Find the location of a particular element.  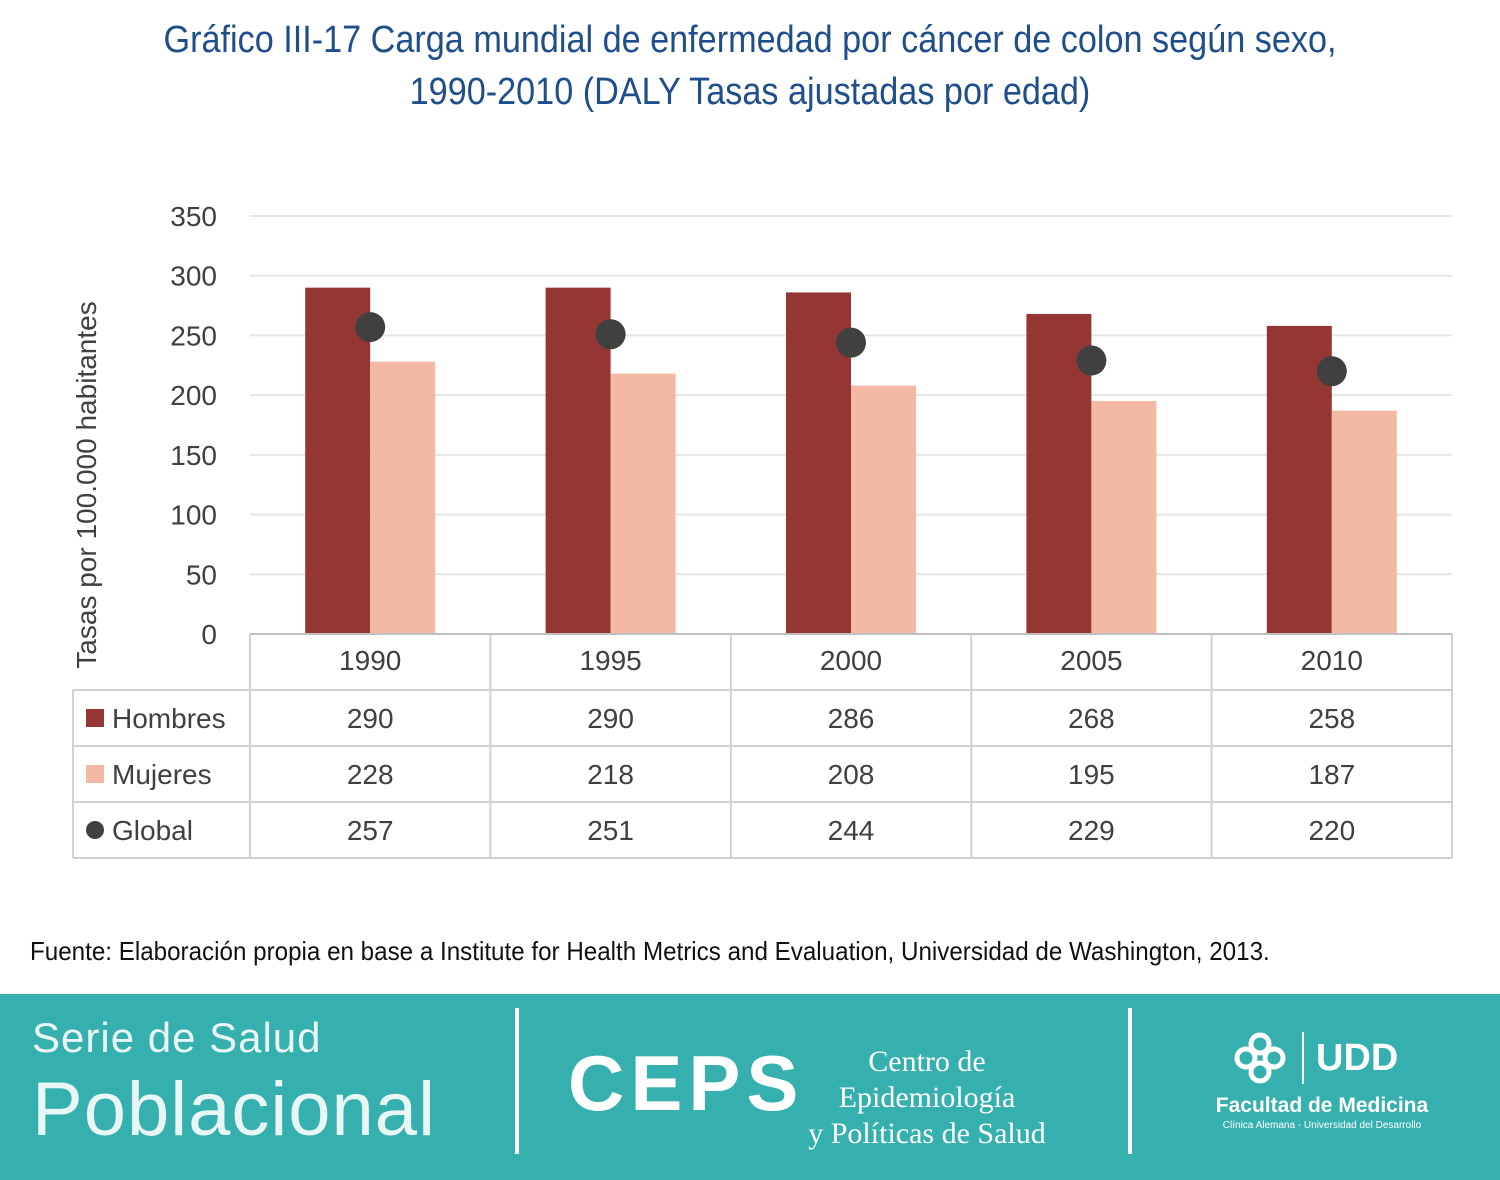

legend-label-mujeres: Mujeres is located at coordinates (162, 774).